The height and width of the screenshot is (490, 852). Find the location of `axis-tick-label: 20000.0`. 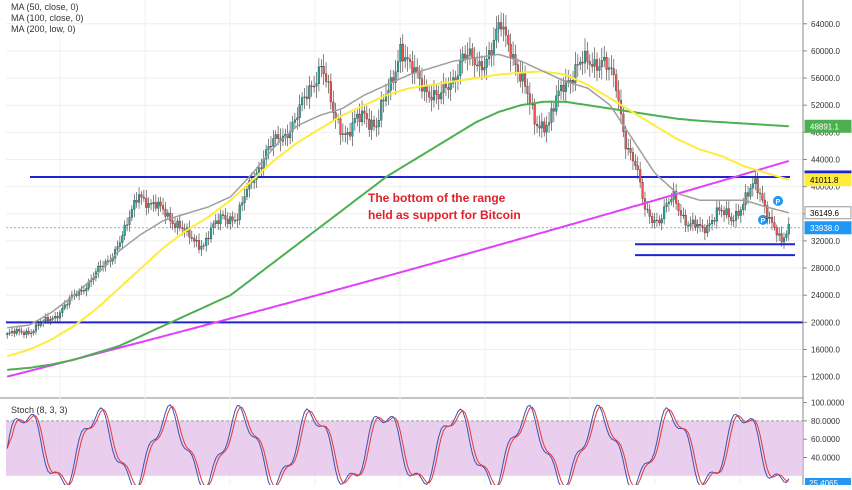

axis-tick-label: 20000.0 is located at coordinates (825, 322).